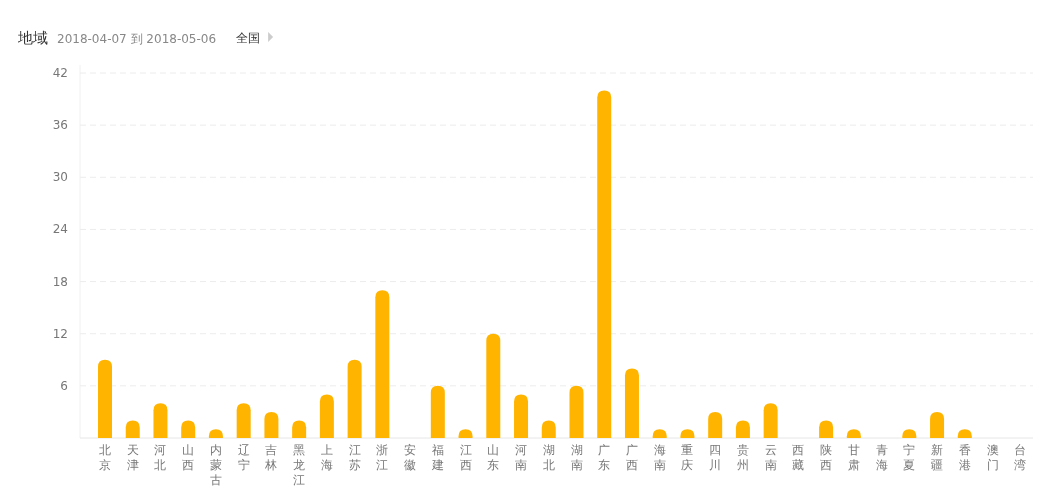 This screenshot has height=498, width=1048. Describe the element at coordinates (105, 457) in the screenshot. I see `x-tick-label: 北京` at that location.